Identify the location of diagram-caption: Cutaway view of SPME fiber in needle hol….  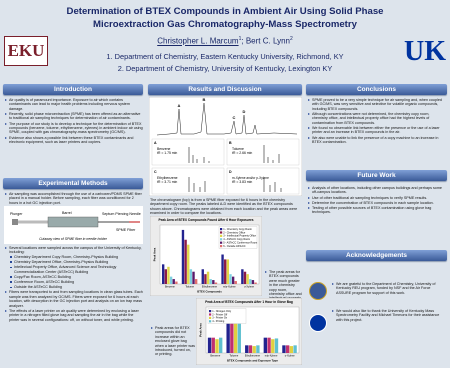
(73, 239).